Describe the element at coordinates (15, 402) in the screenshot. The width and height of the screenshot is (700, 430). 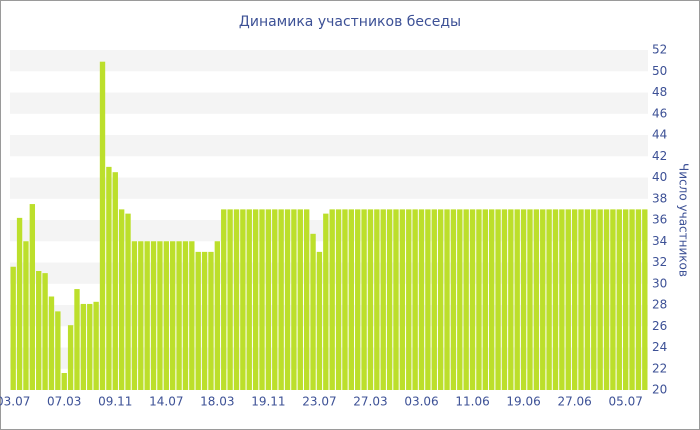
I see `x-tick-label: 03.07` at that location.